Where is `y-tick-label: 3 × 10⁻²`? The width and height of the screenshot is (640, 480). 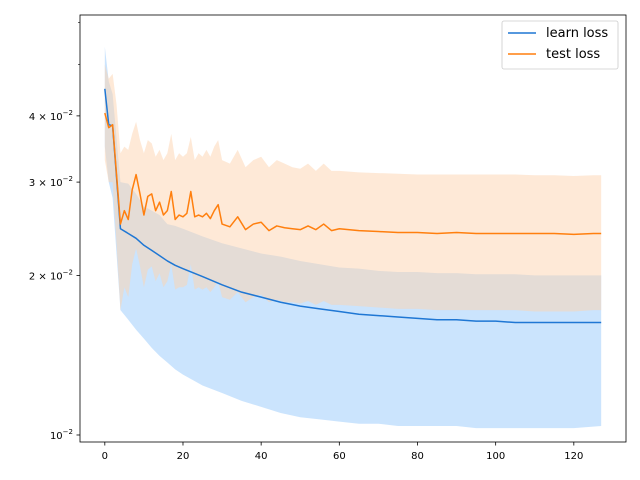 y-tick-label: 3 × 10⁻² is located at coordinates (51, 182).